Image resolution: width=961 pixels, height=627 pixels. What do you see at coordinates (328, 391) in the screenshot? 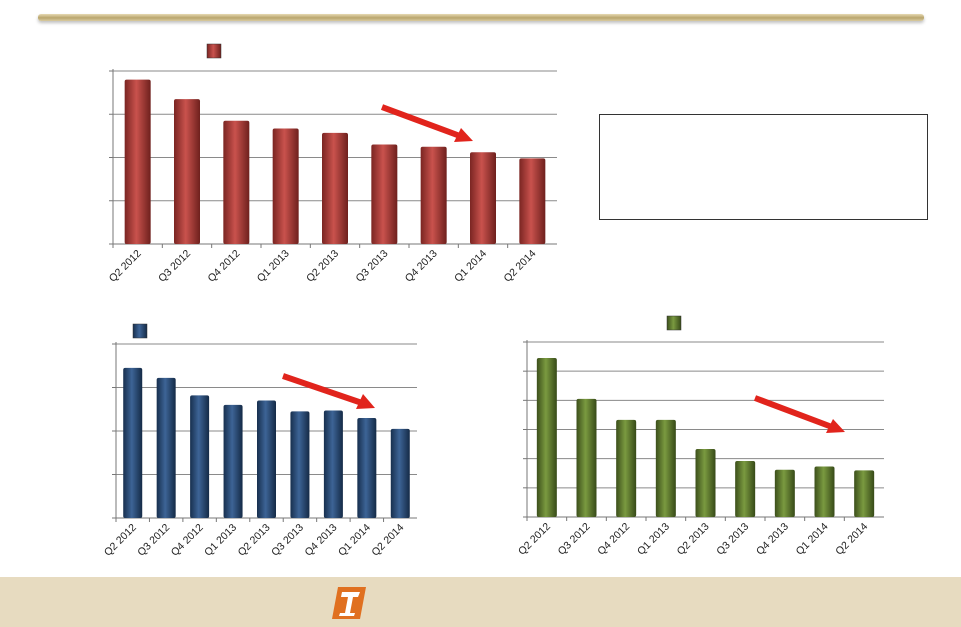
I see `trend-arrow-bottom-left` at bounding box center [328, 391].